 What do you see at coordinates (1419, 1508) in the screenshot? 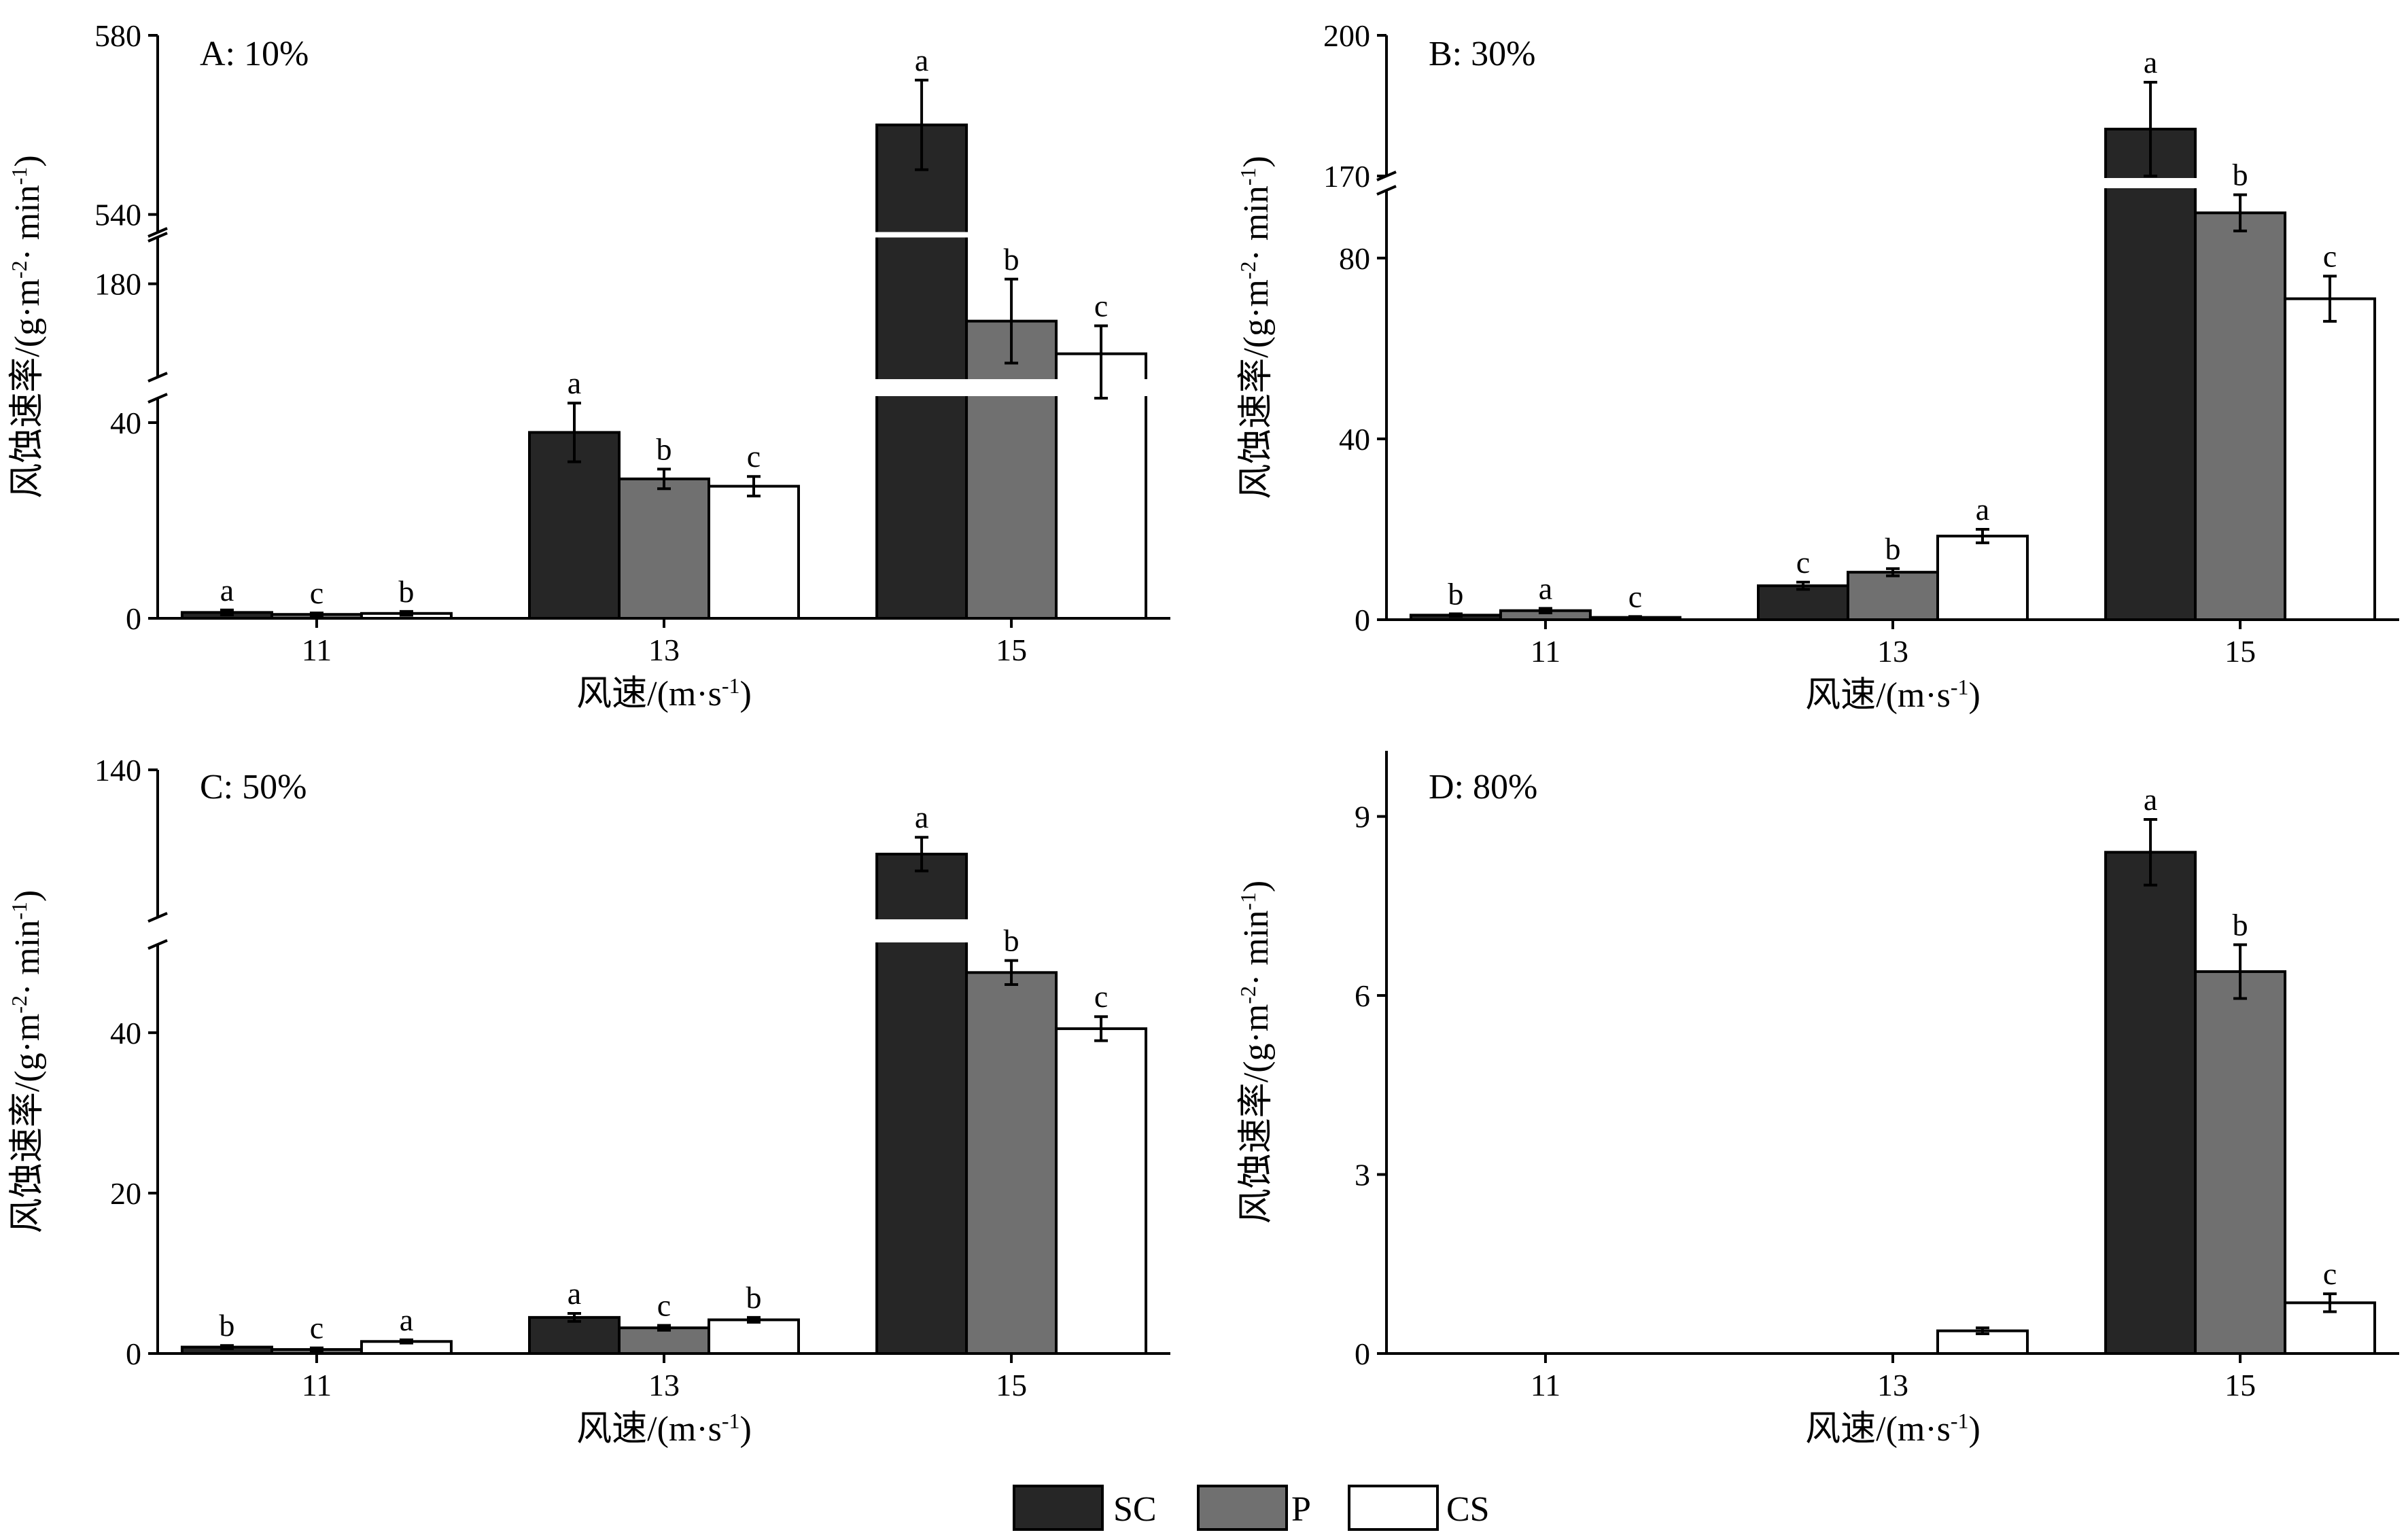
I see `legend-item-cs: CS` at bounding box center [1419, 1508].